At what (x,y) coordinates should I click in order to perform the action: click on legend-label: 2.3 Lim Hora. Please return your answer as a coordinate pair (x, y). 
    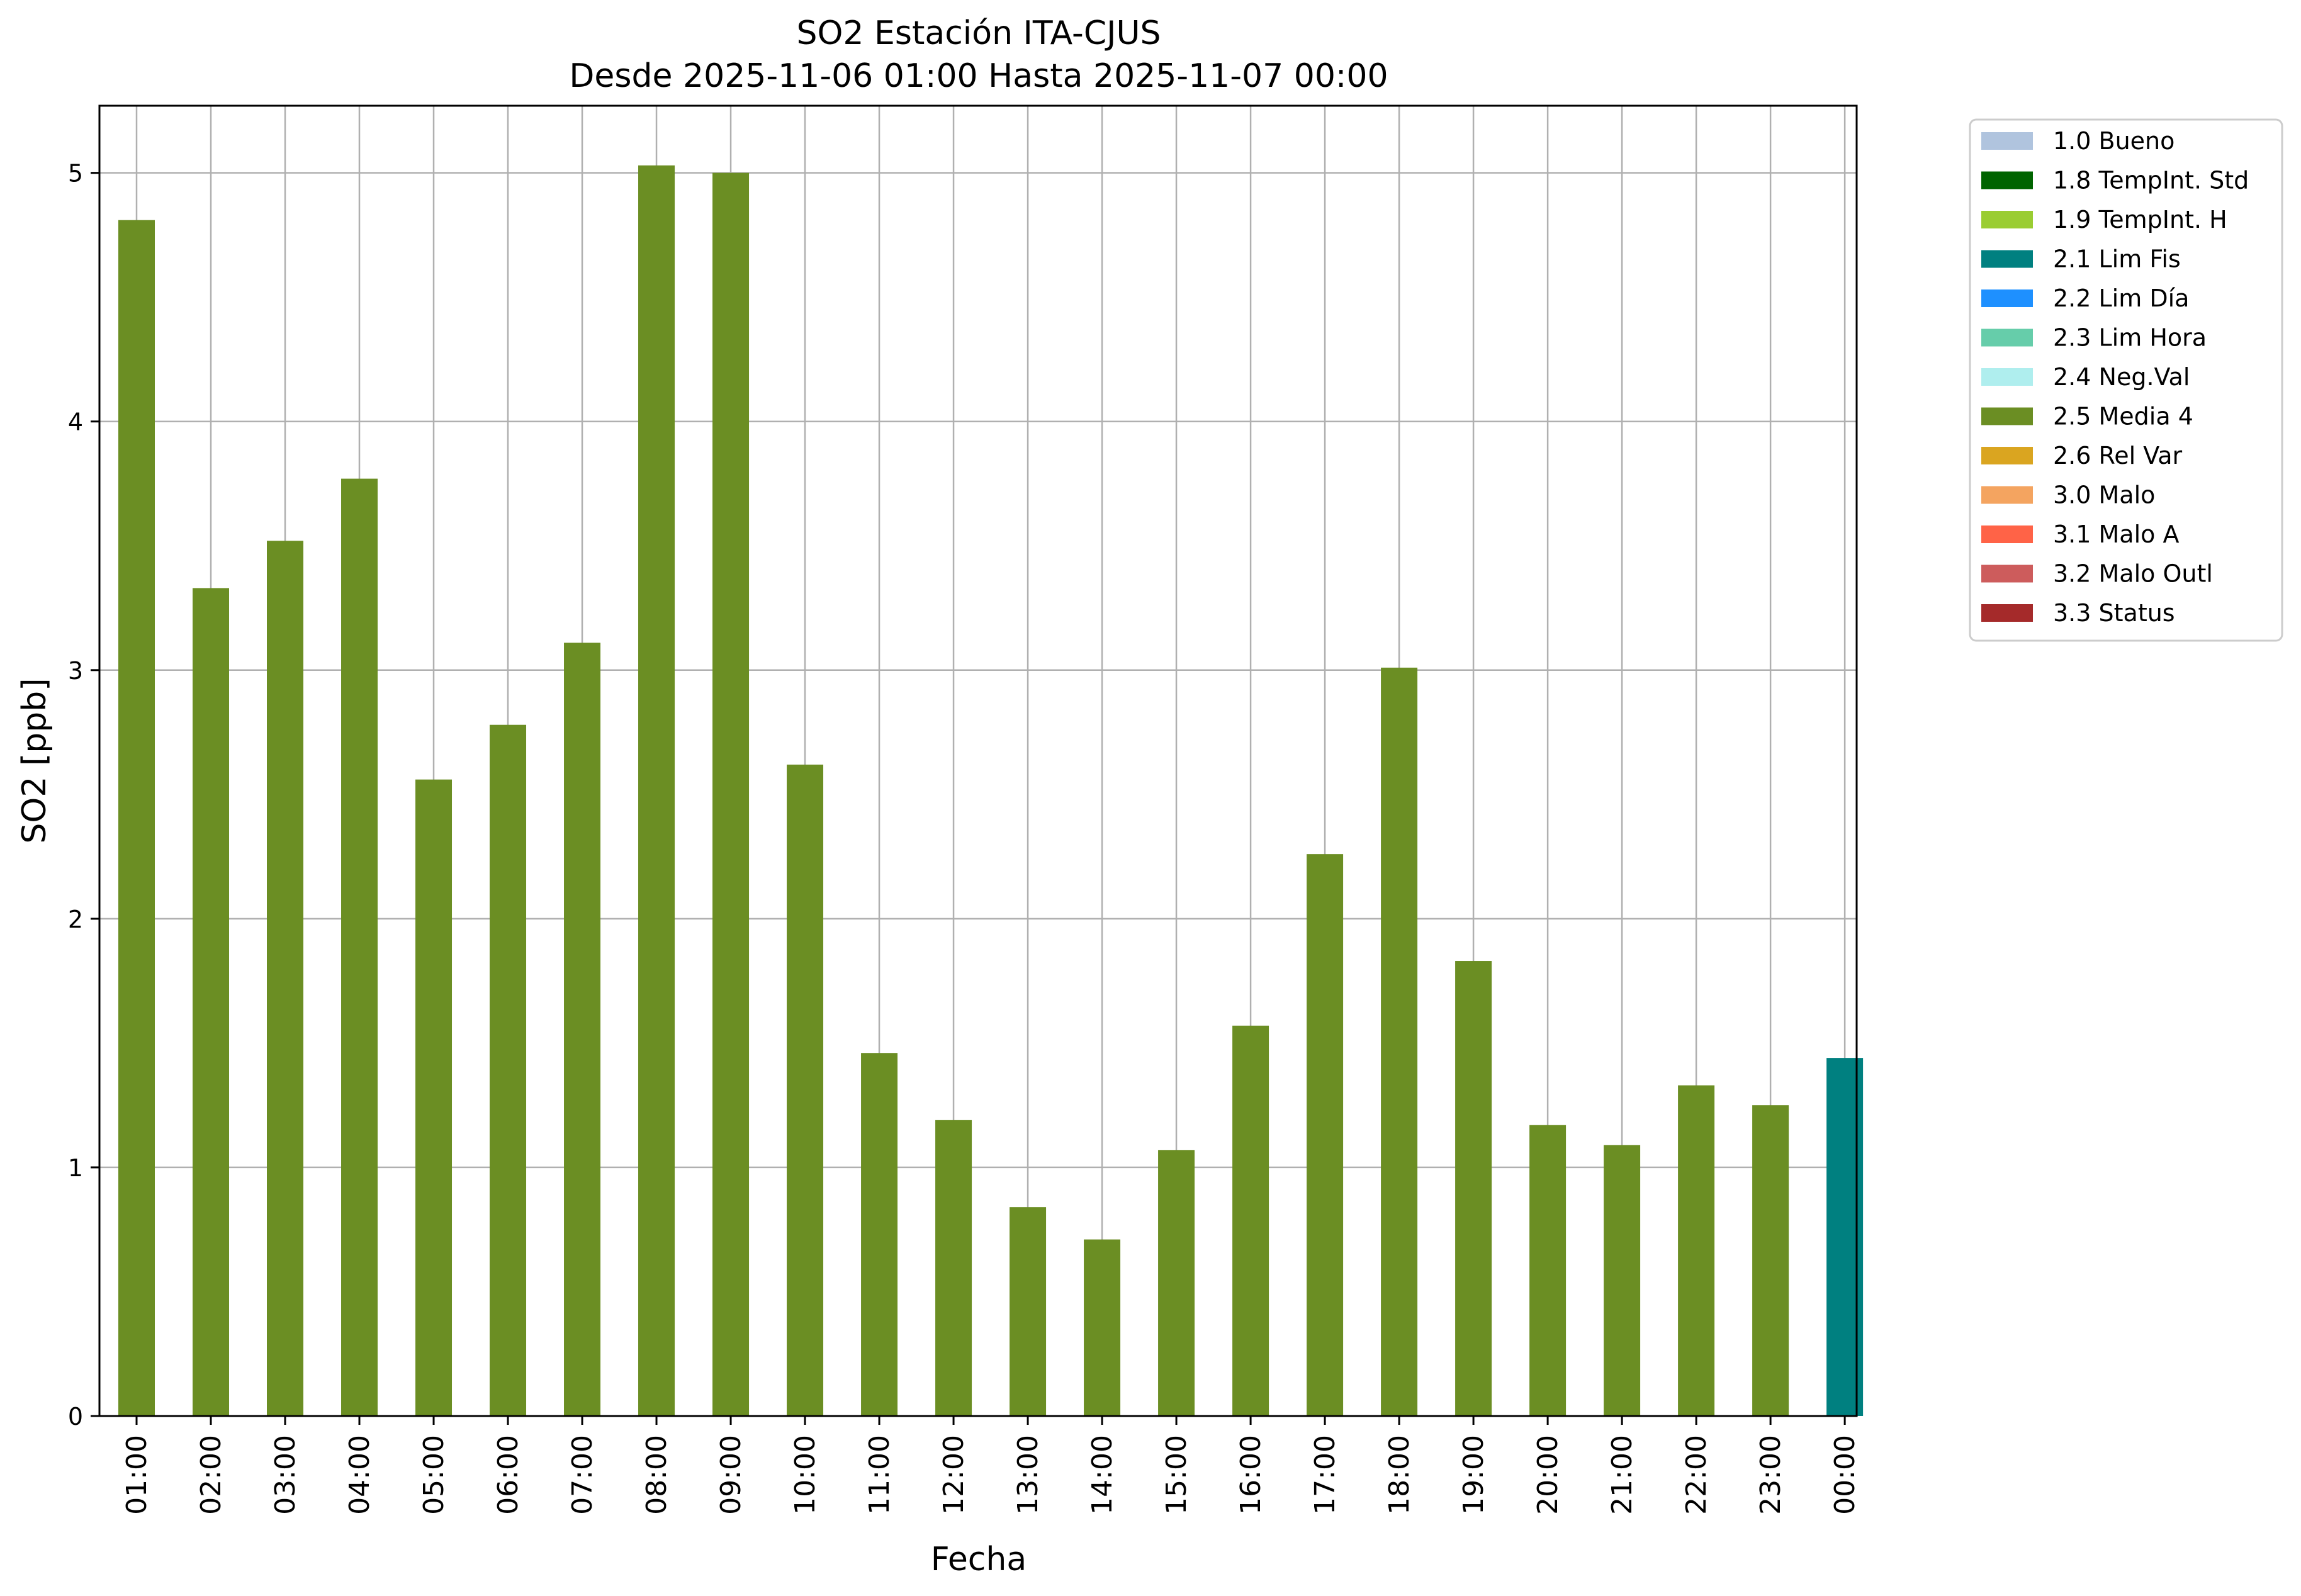
    Looking at the image, I should click on (2130, 338).